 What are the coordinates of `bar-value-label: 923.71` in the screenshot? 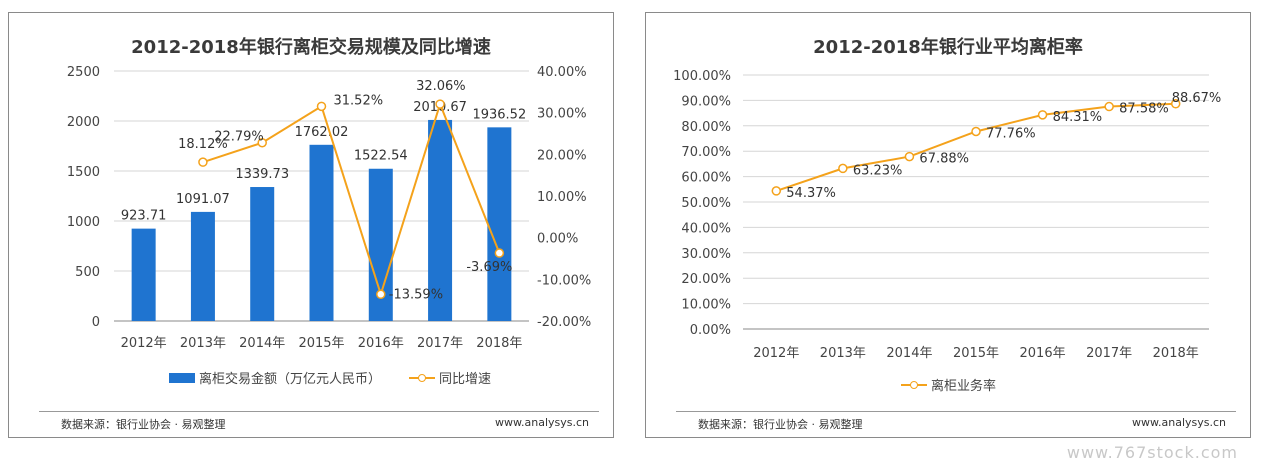 It's located at (144, 216).